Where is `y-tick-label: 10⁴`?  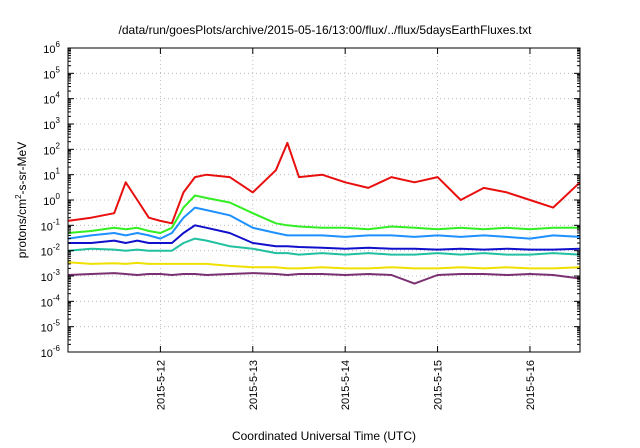
y-tick-label: 10⁴ is located at coordinates (51, 99).